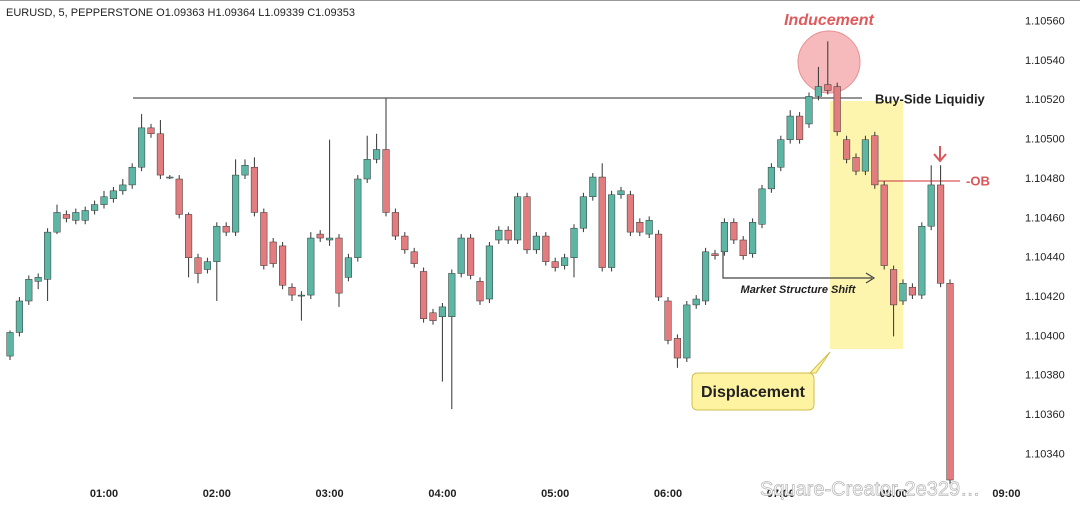  What do you see at coordinates (781, 494) in the screenshot?
I see `x-tick-label: 07:00` at bounding box center [781, 494].